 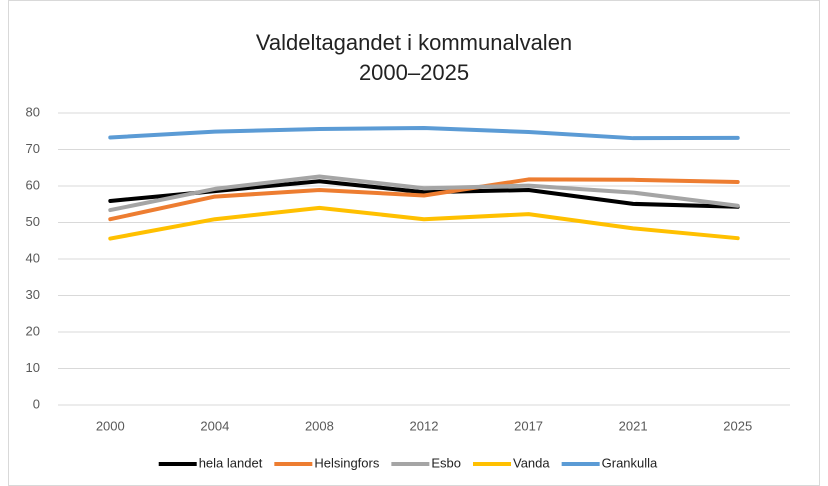 I want to click on chart-title: Valdeltagandet i kommunalvalen, so click(x=414, y=42).